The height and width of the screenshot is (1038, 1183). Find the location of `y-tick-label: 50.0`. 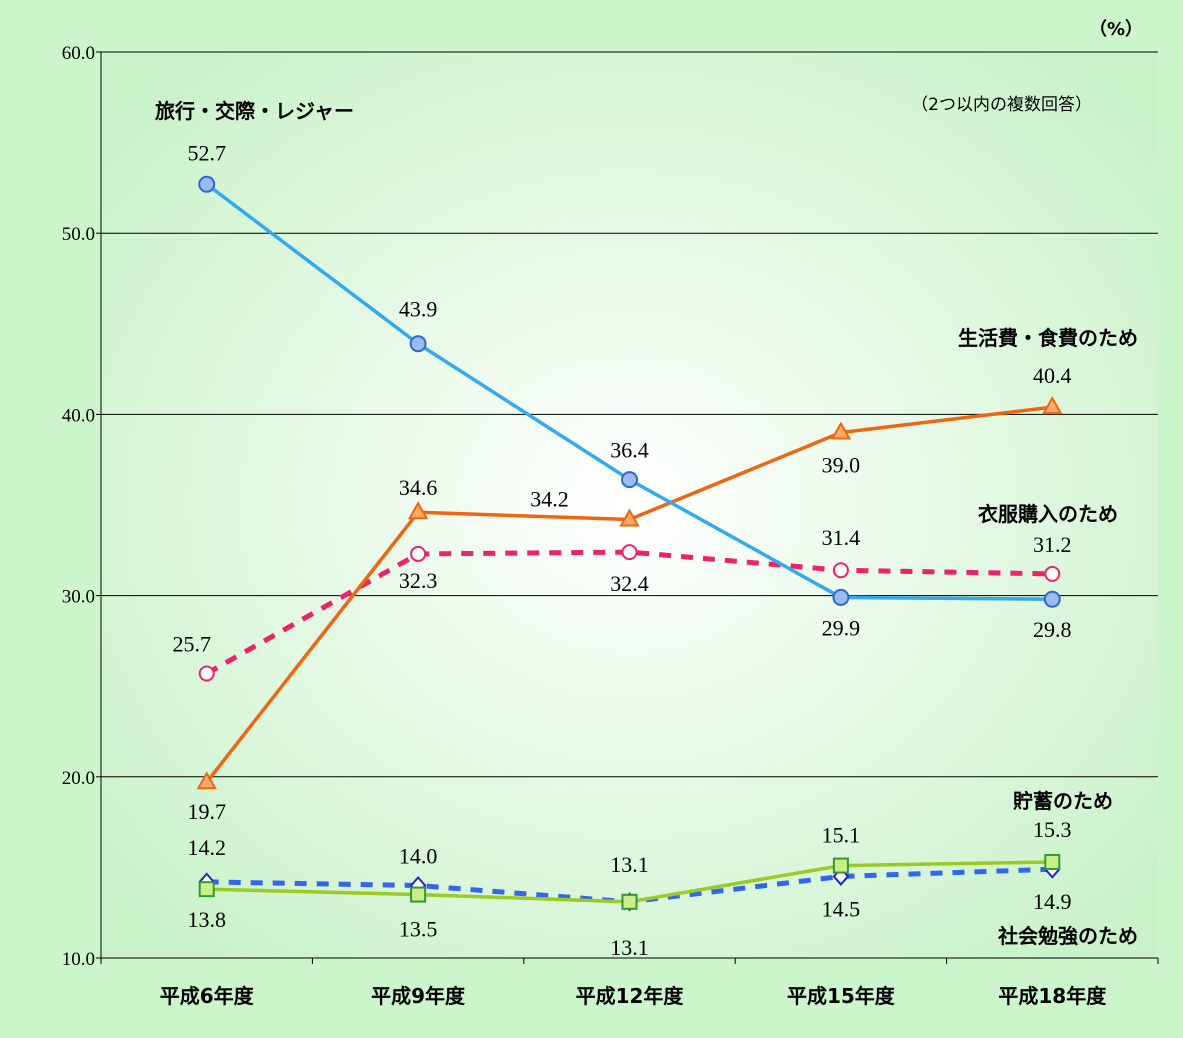

y-tick-label: 50.0 is located at coordinates (78, 234).